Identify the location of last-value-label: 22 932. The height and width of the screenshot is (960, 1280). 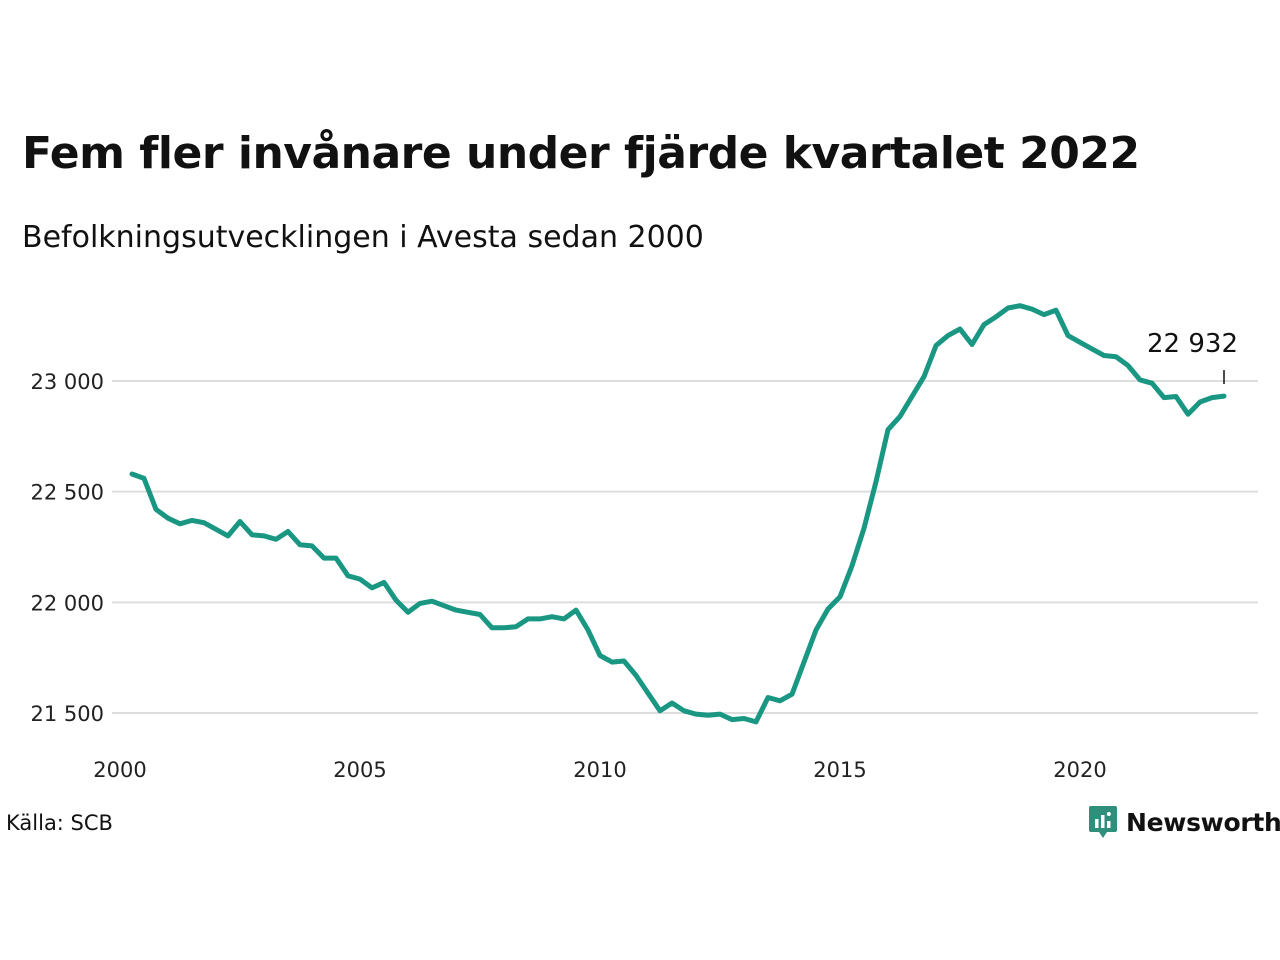
(1192, 344).